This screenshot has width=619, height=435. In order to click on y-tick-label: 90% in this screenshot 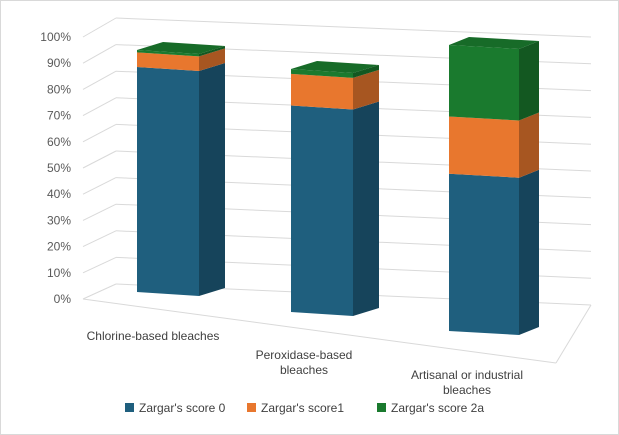, I will do `click(59, 63)`.